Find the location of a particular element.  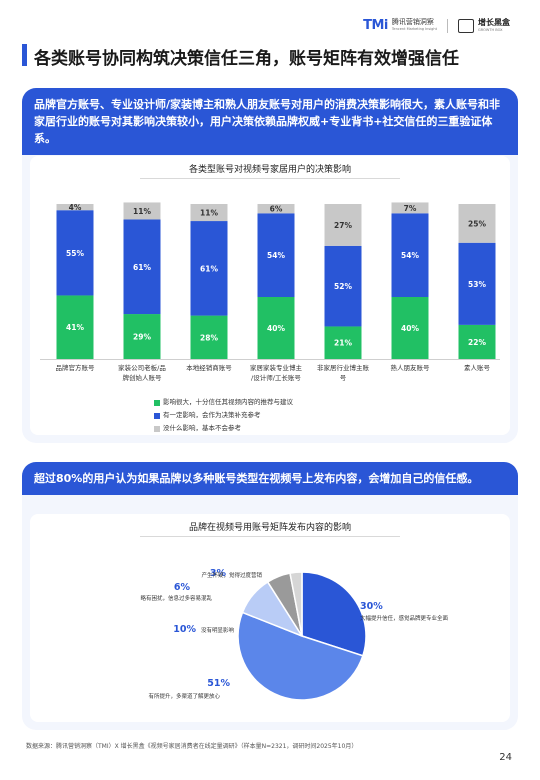

pie-slice-percent: 10% is located at coordinates (184, 629).